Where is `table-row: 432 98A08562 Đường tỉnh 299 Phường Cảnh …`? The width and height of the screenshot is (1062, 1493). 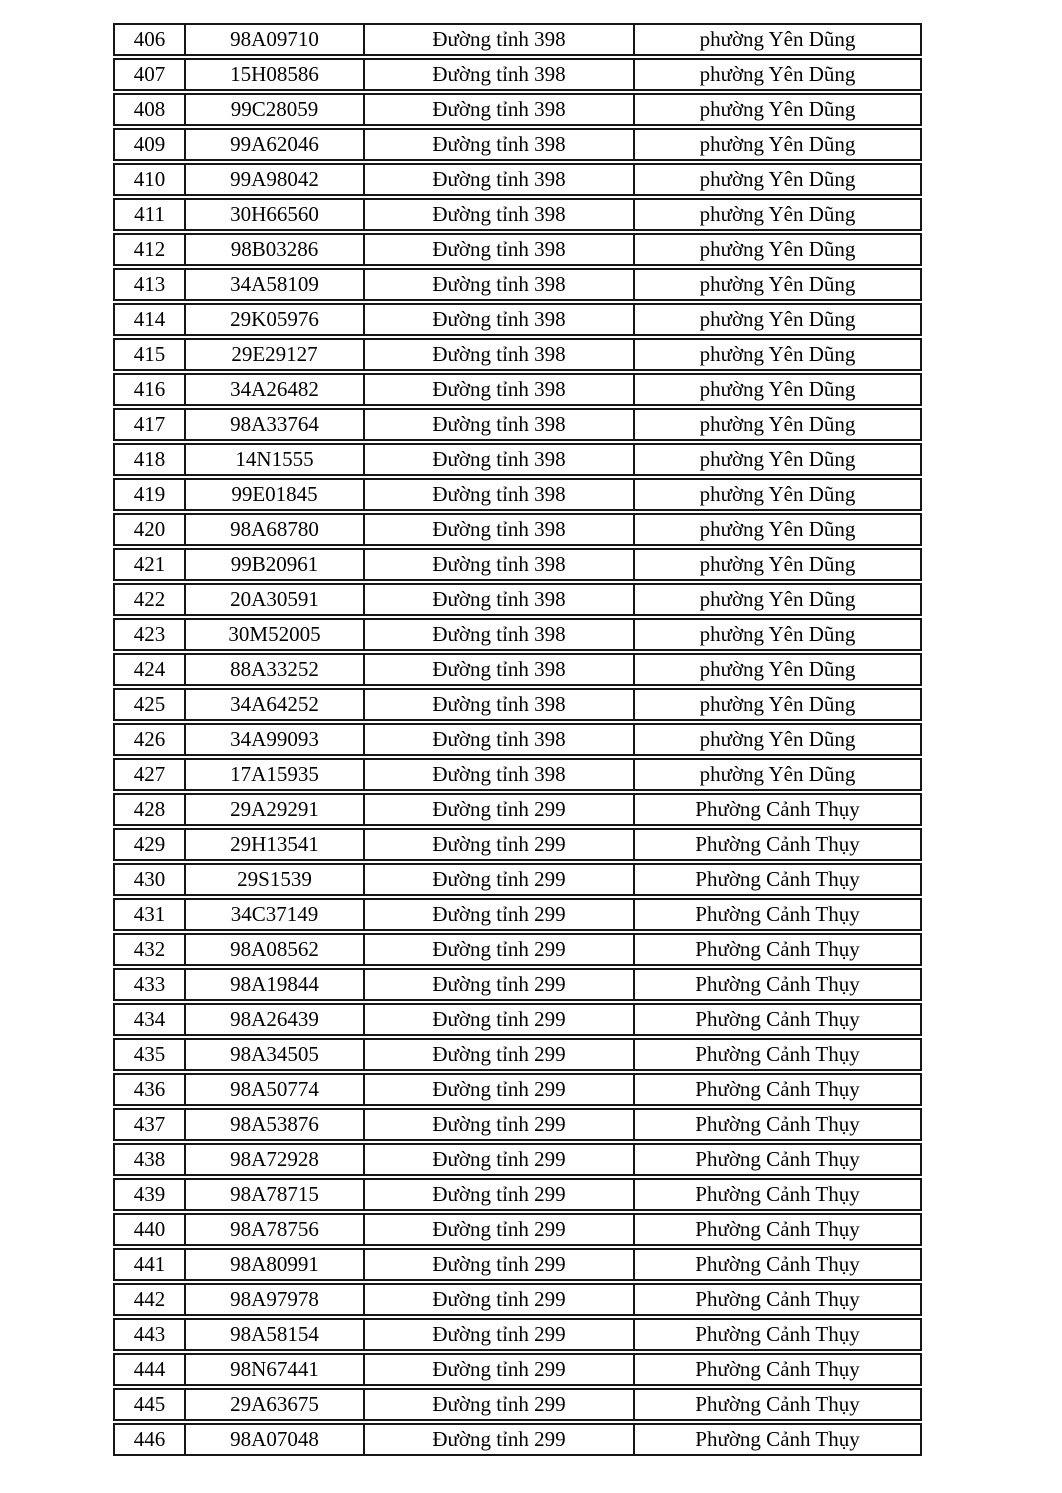
table-row: 432 98A08562 Đường tỉnh 299 Phường Cảnh … is located at coordinates (517, 949).